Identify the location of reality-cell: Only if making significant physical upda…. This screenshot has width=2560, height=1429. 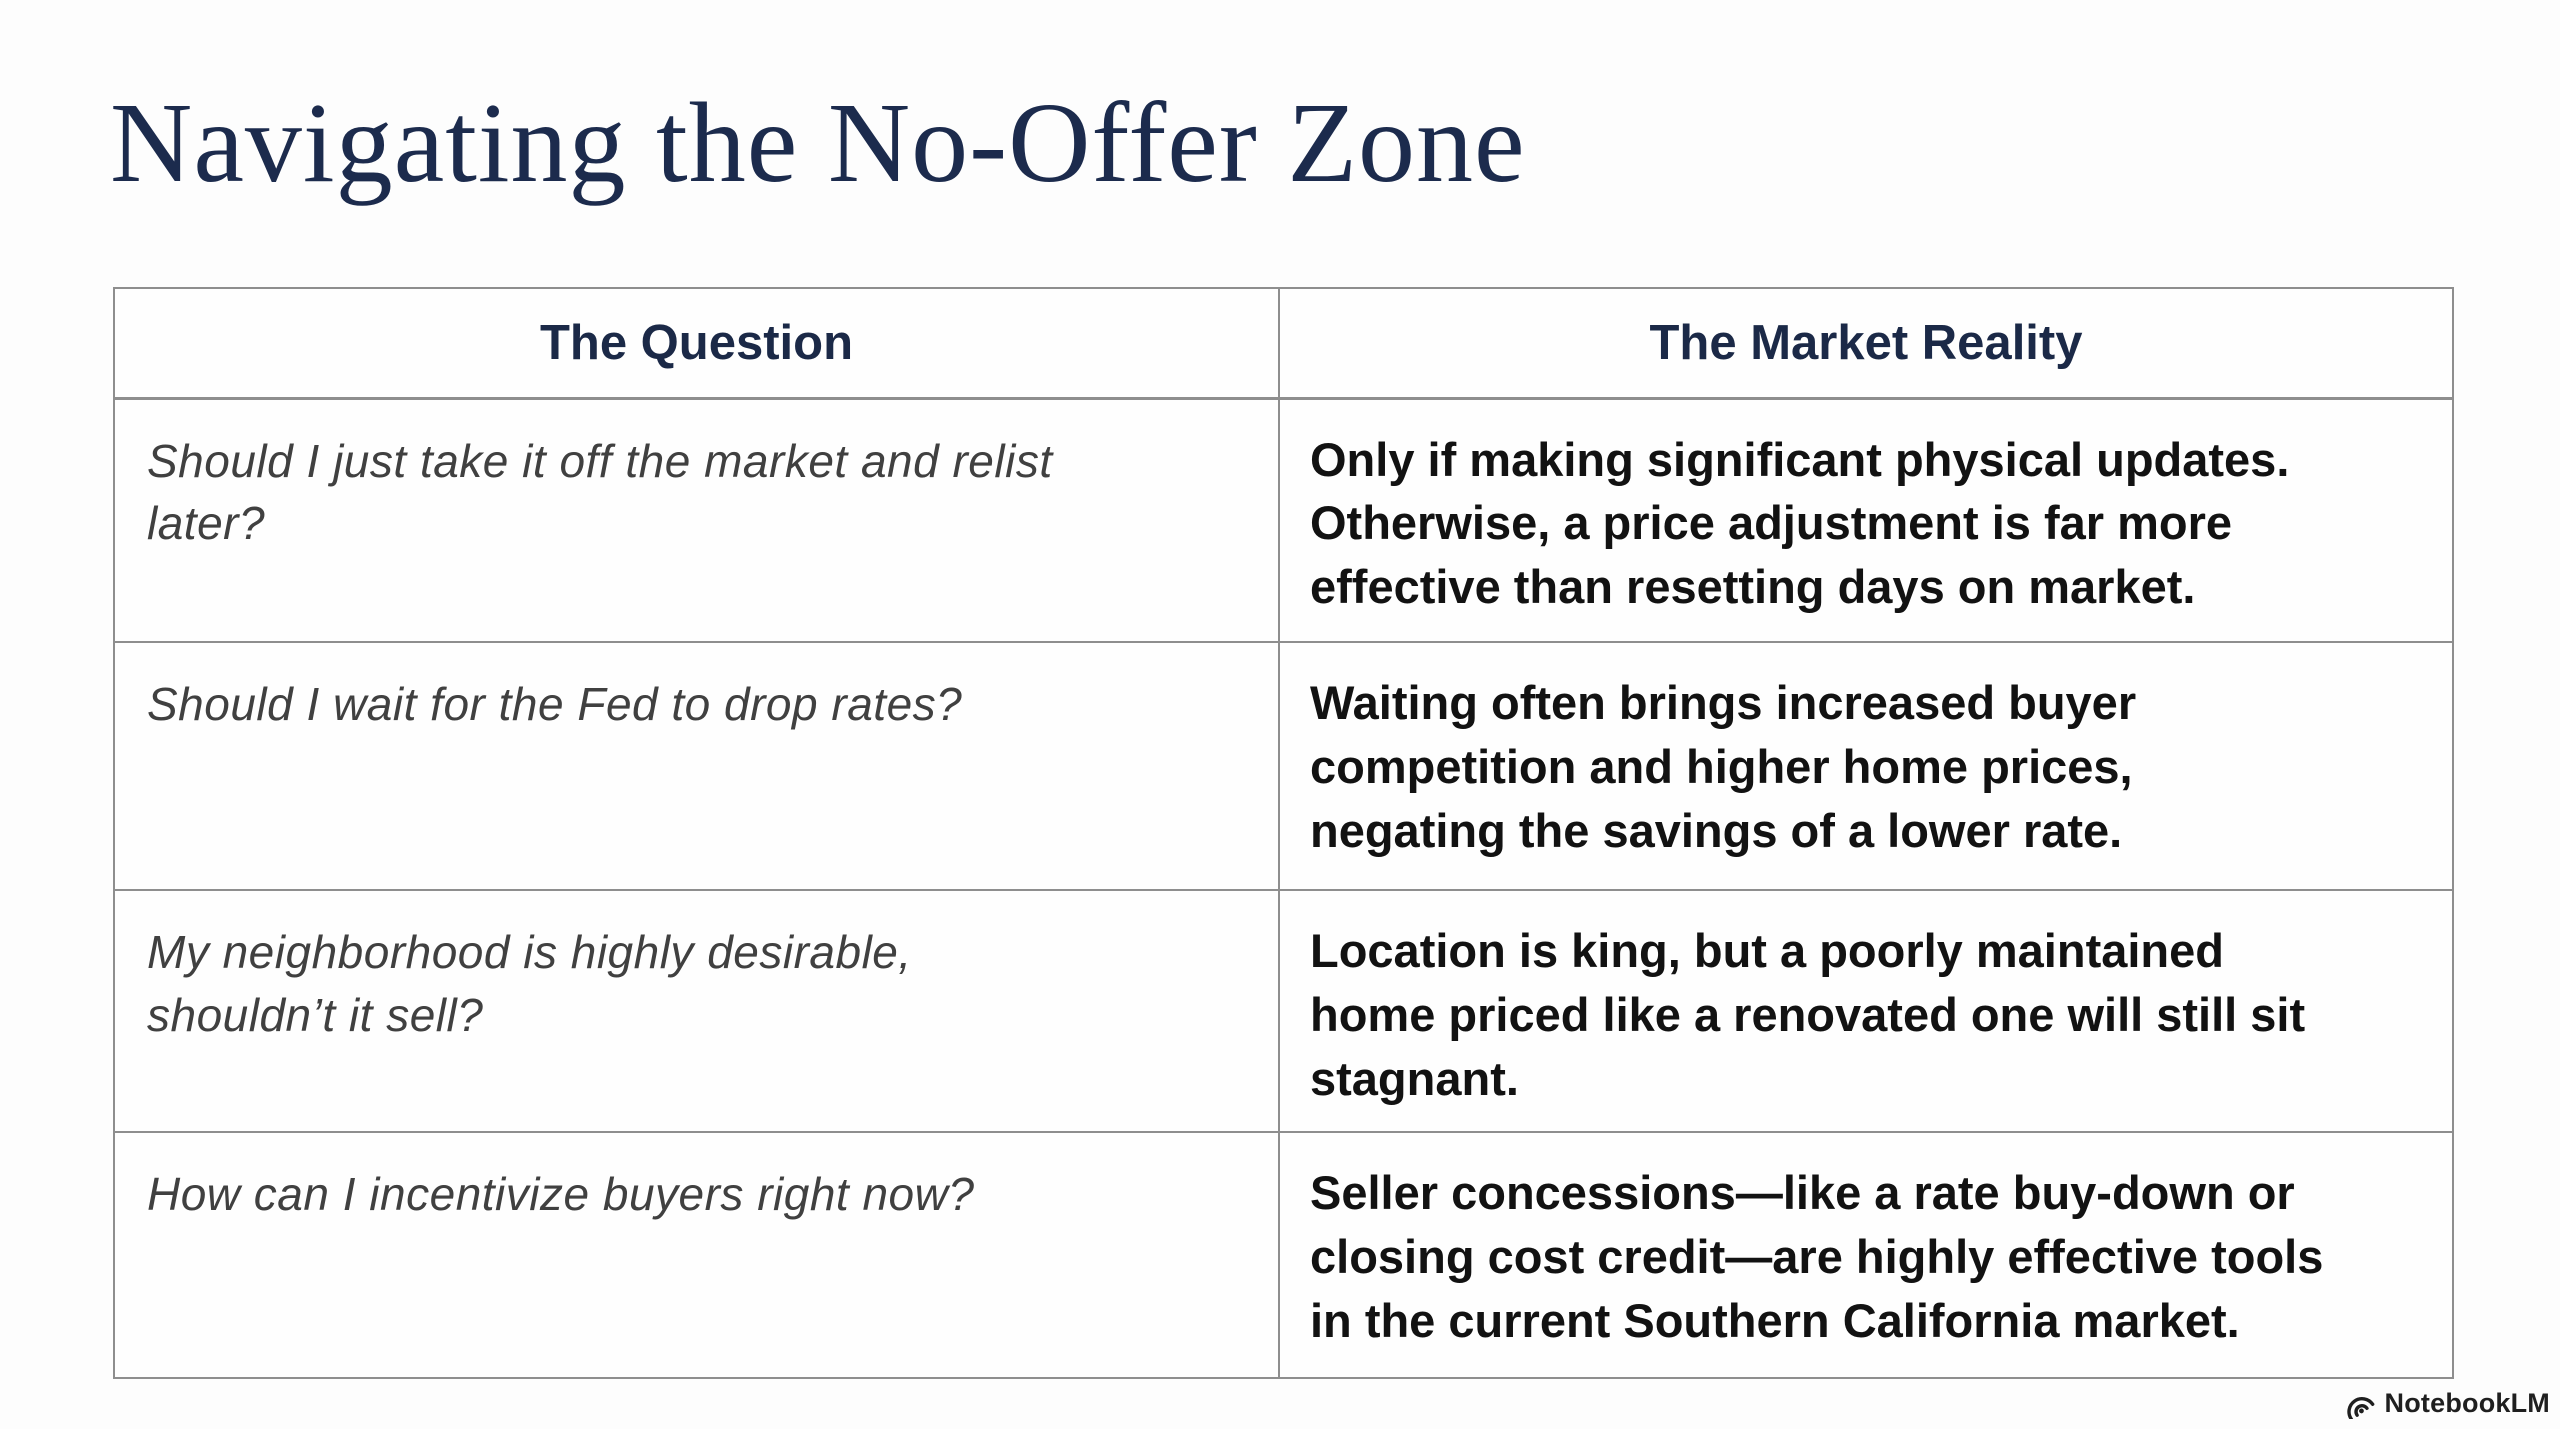
(1866, 520).